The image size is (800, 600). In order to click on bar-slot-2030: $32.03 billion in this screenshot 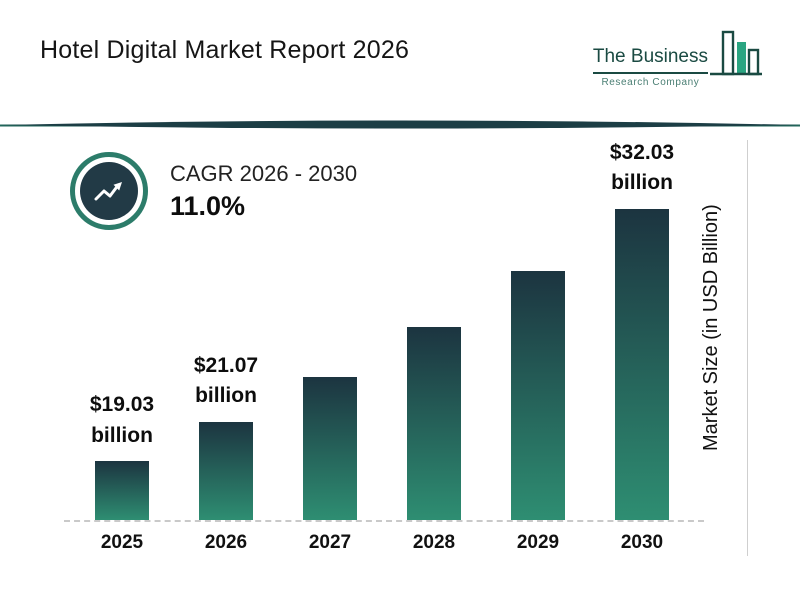, I will do `click(642, 325)`.